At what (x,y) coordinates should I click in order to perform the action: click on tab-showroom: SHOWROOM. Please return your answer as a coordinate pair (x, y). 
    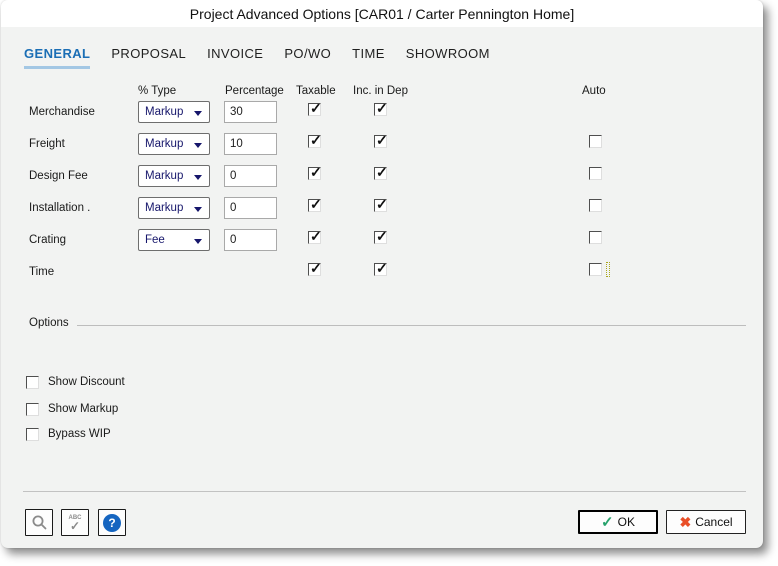
    Looking at the image, I should click on (447, 53).